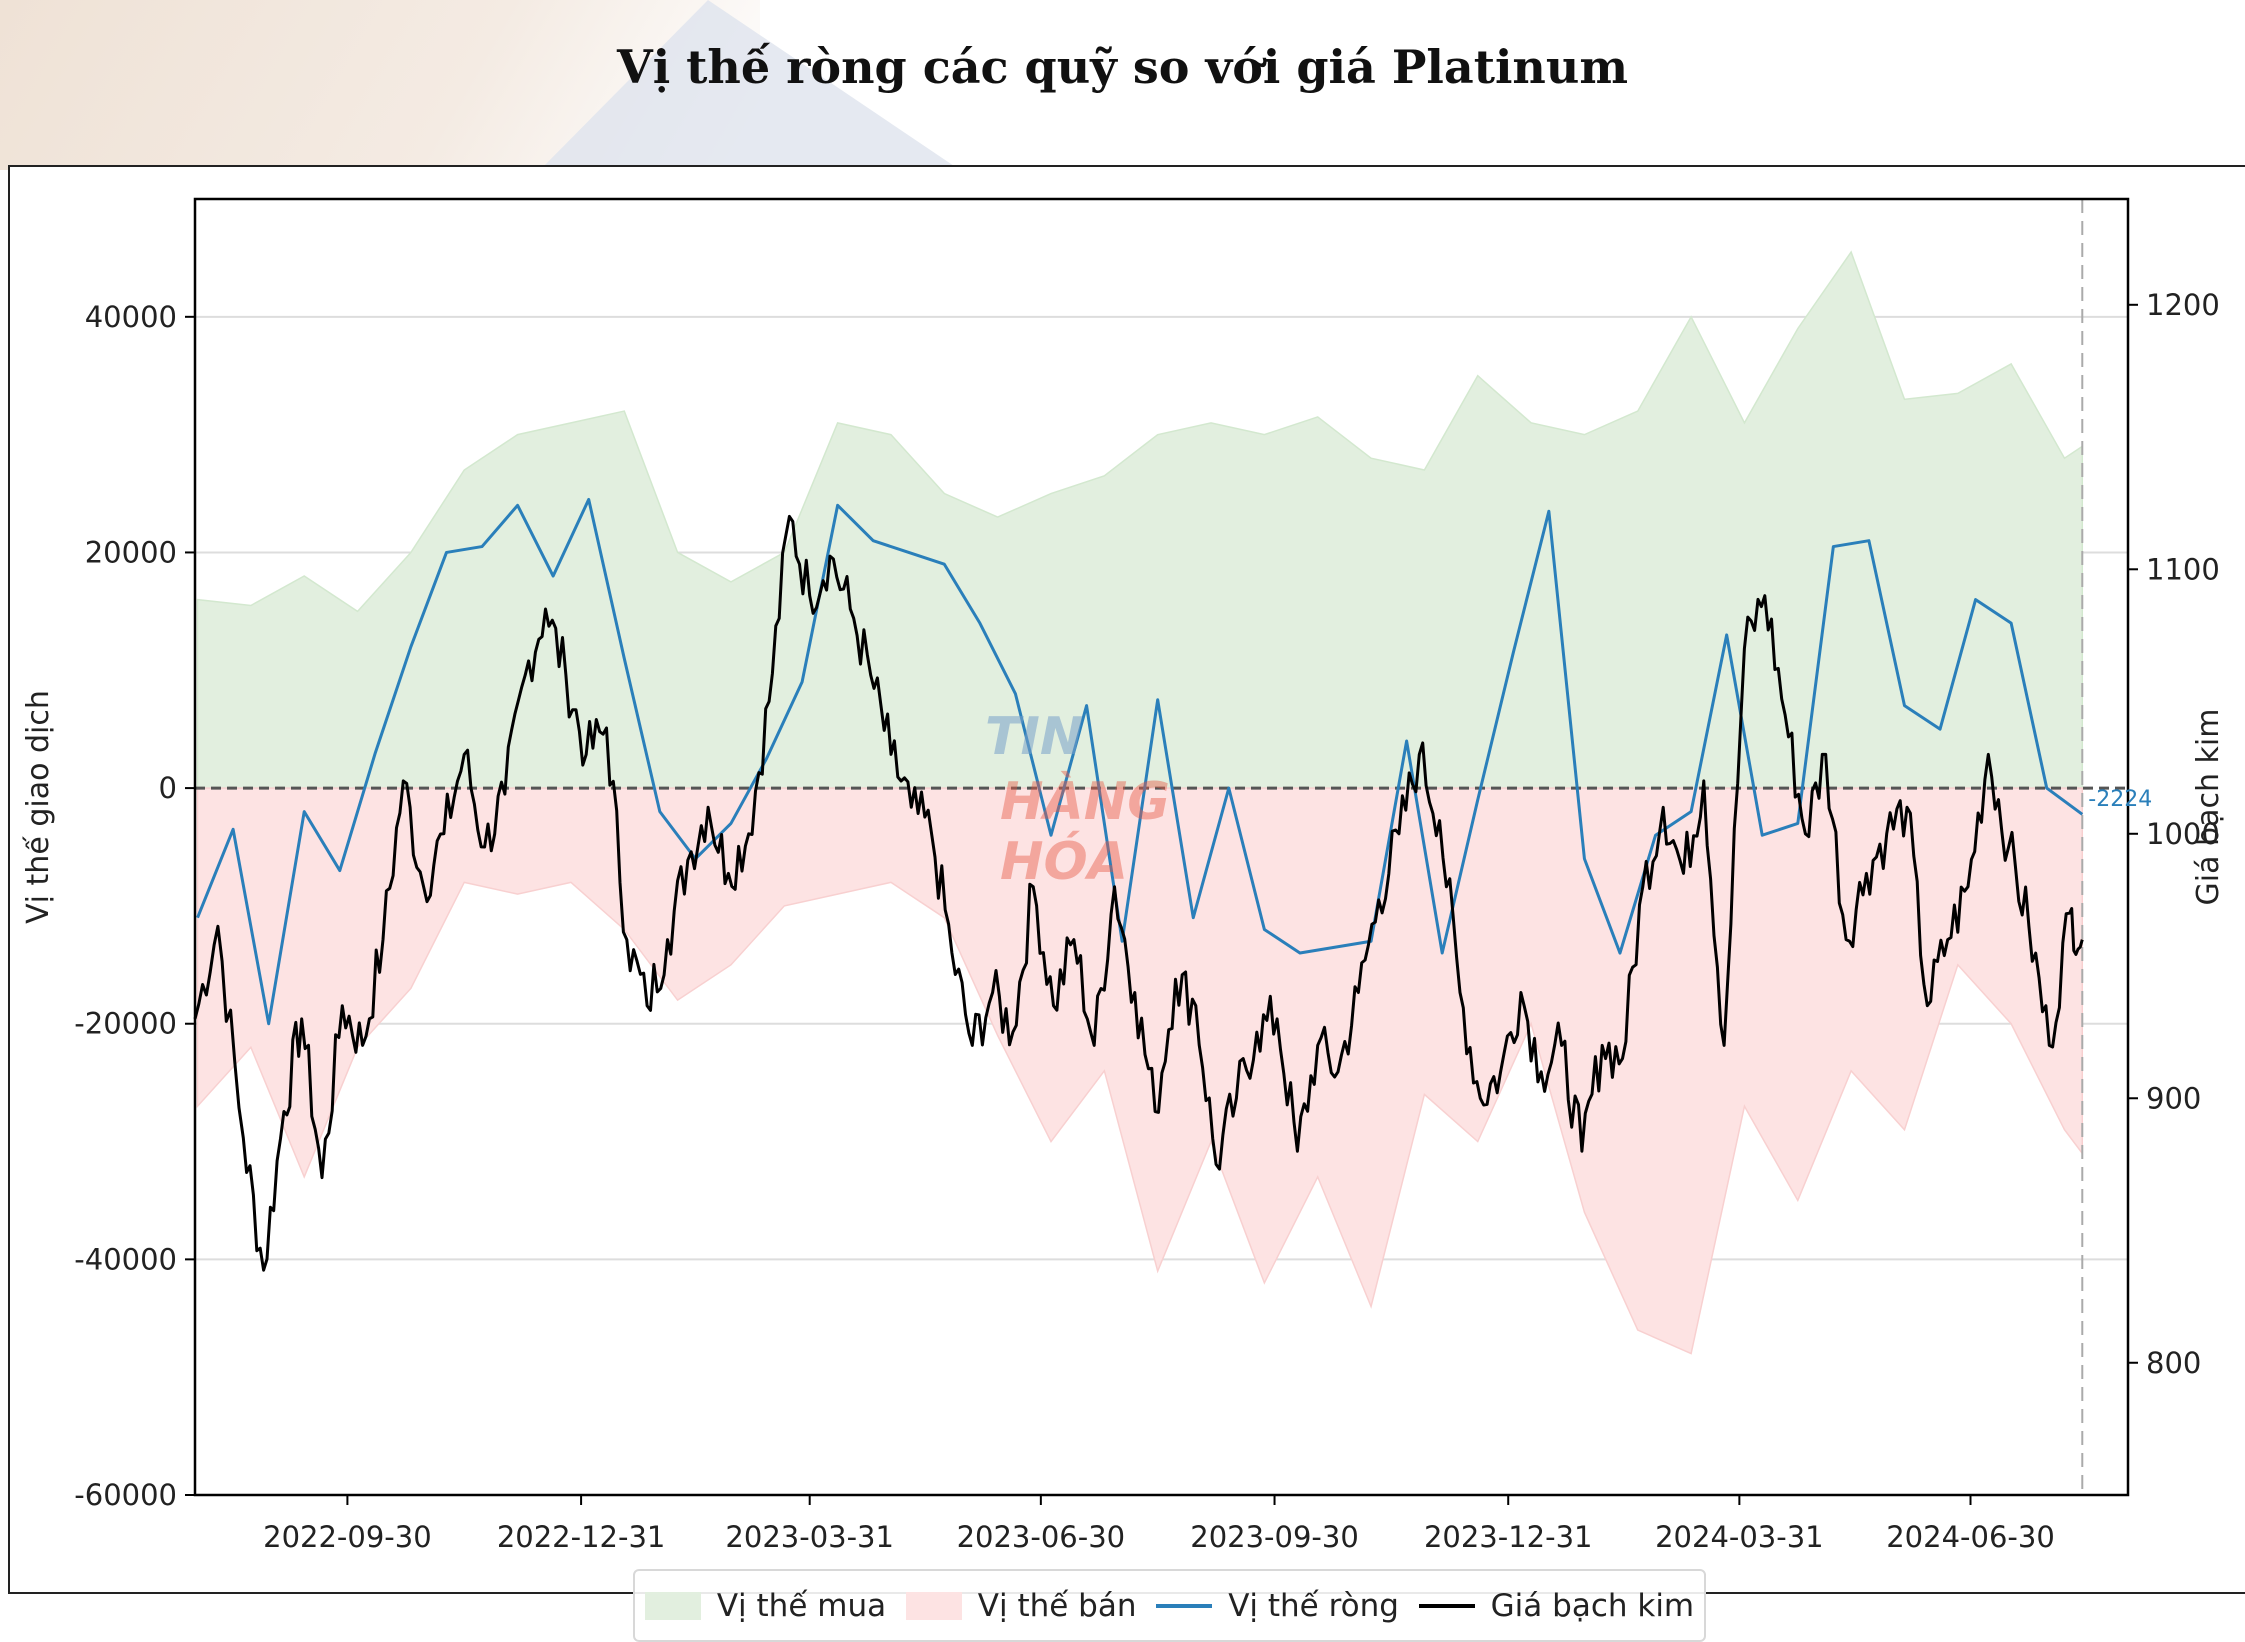 The width and height of the screenshot is (2245, 1642). Describe the element at coordinates (2173, 1098) in the screenshot. I see `y2-tick-label: 900` at that location.